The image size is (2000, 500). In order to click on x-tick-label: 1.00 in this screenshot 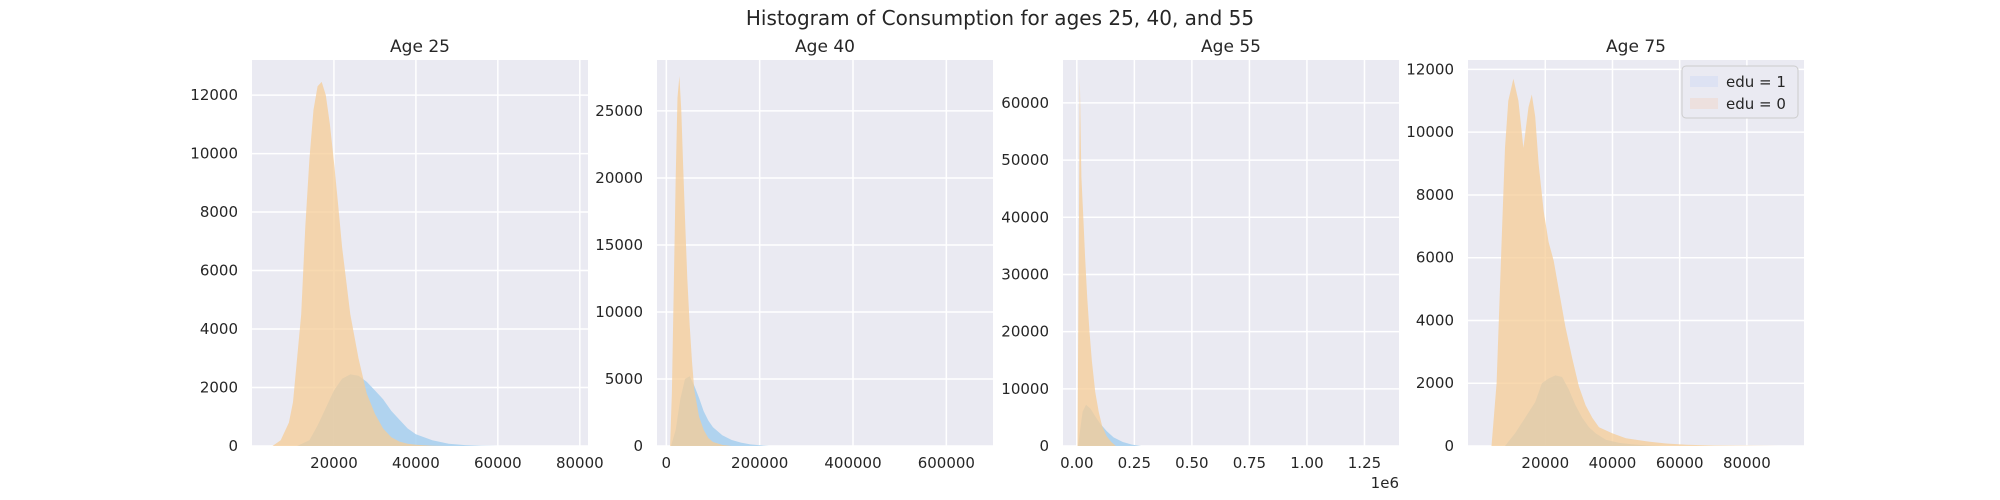, I will do `click(1306, 463)`.